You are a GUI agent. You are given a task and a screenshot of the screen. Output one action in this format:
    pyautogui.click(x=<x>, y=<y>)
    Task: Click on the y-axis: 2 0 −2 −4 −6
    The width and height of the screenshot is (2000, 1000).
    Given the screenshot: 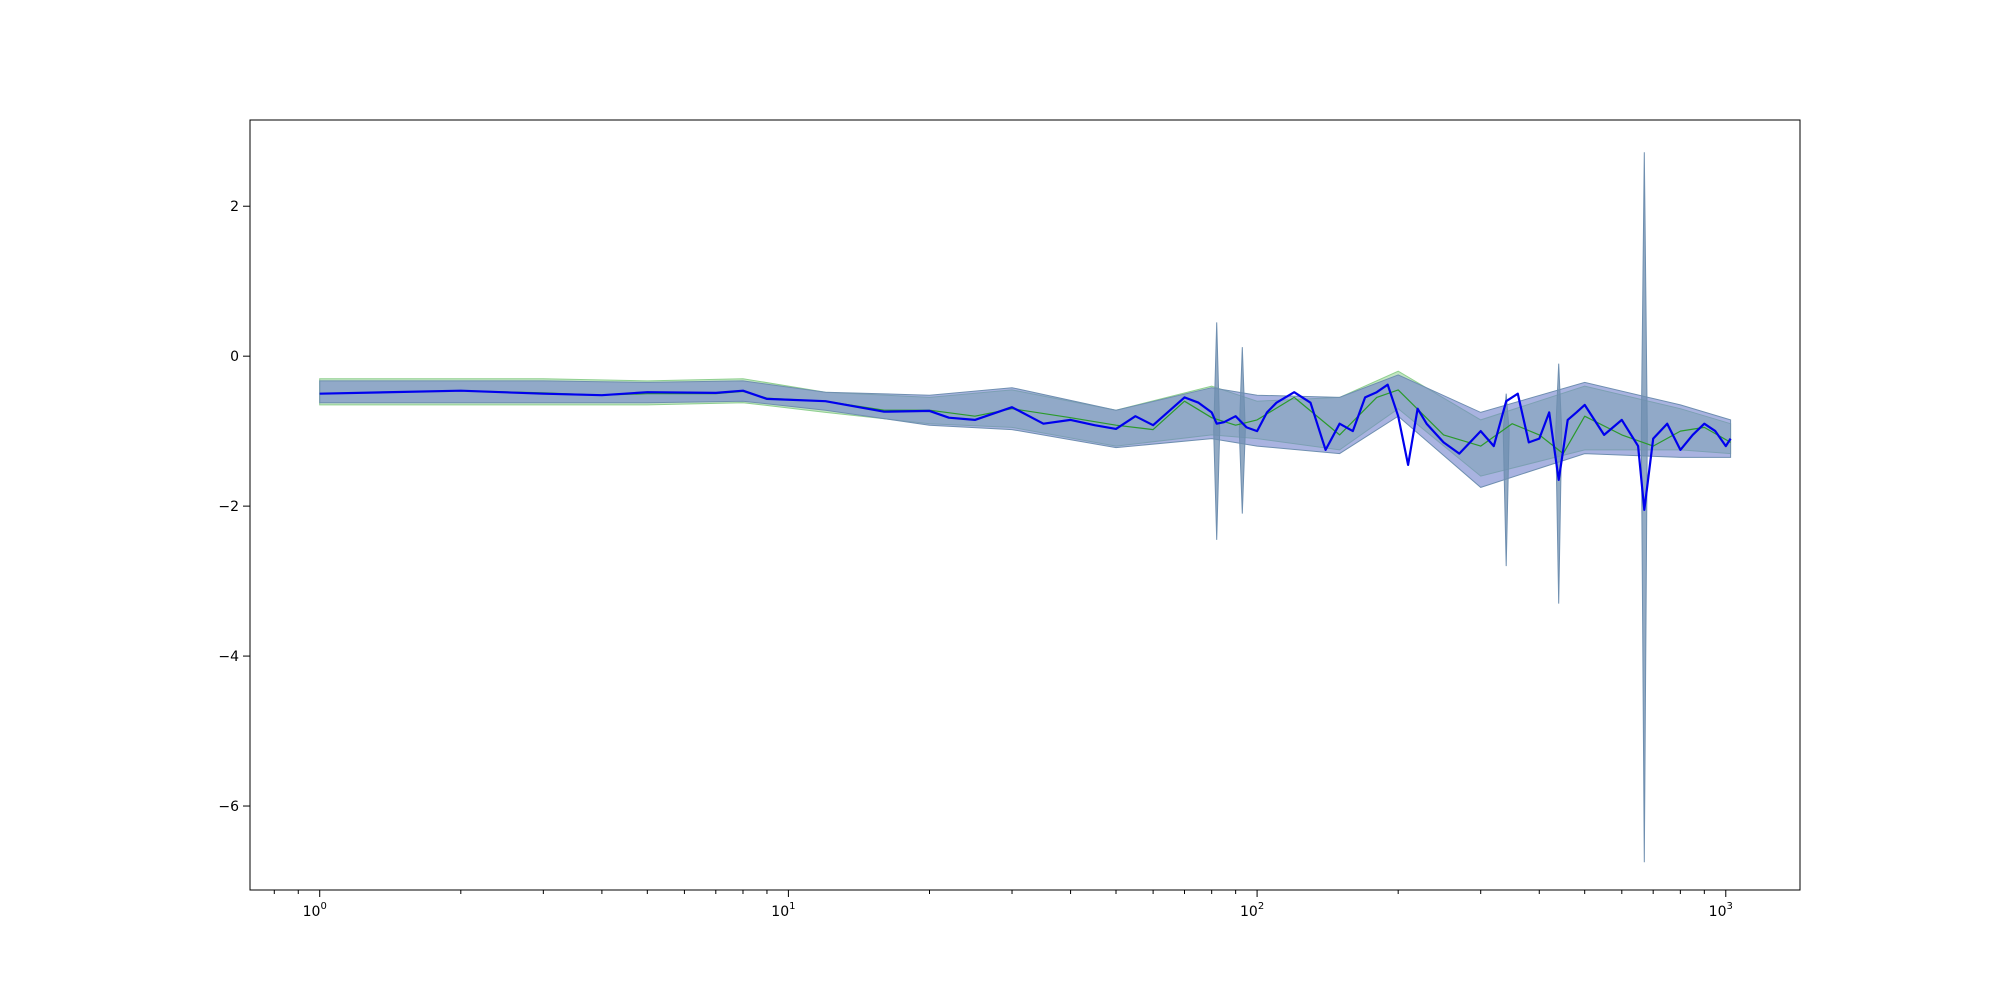 What is the action you would take?
    pyautogui.click(x=234, y=507)
    